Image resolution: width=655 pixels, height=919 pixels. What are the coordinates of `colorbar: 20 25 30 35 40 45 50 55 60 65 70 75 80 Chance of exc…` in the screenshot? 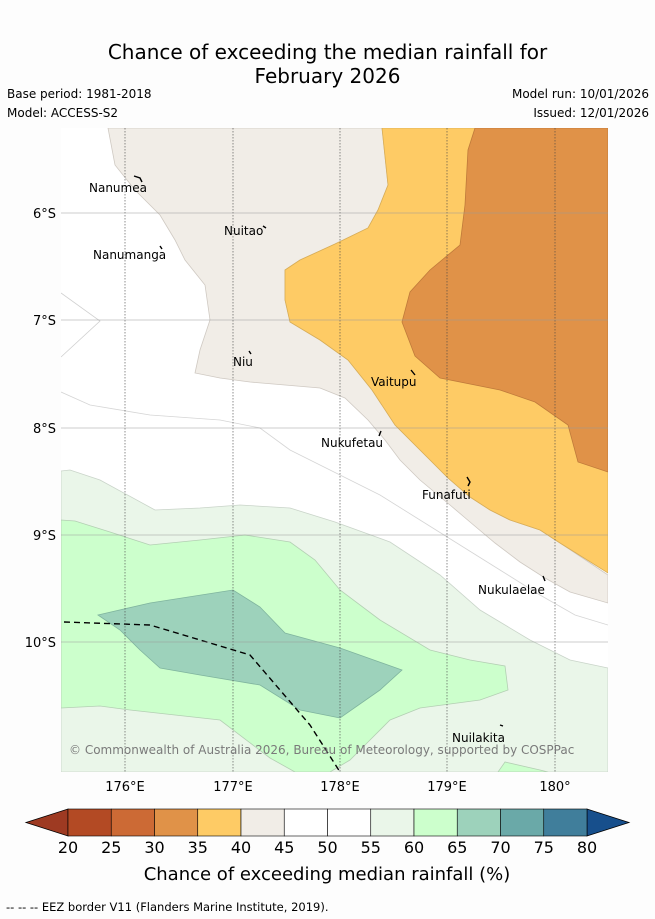 It's located at (327, 846).